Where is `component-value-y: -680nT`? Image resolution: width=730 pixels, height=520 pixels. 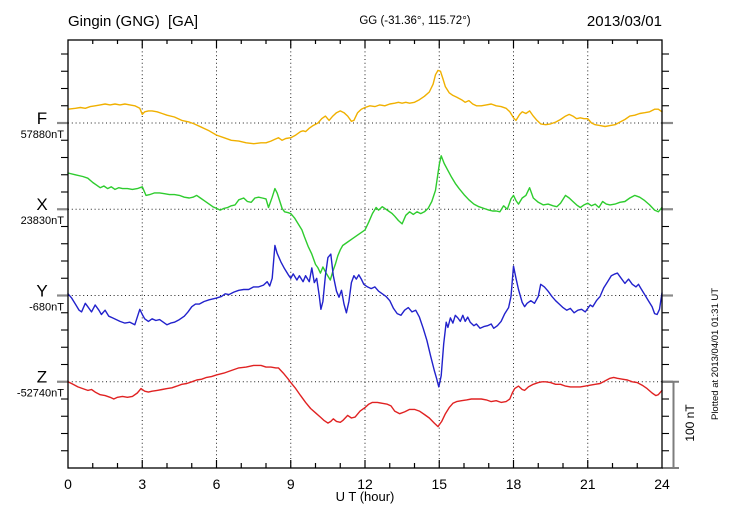 component-value-y: -680nT is located at coordinates (46, 308).